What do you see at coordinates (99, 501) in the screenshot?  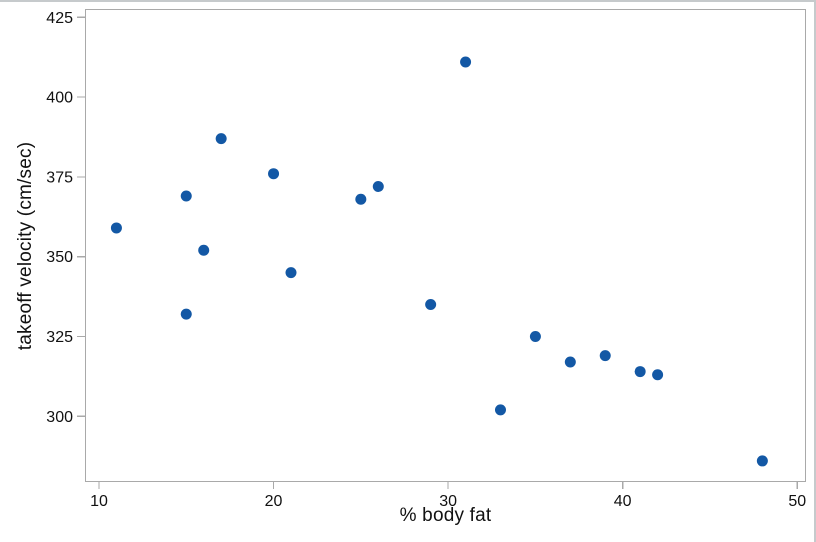 I see `x-tick-label: 10` at bounding box center [99, 501].